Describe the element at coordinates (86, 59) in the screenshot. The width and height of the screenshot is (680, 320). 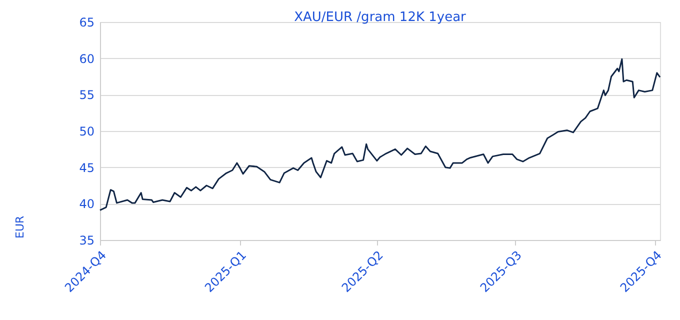
I see `y-tick-label: 60` at that location.